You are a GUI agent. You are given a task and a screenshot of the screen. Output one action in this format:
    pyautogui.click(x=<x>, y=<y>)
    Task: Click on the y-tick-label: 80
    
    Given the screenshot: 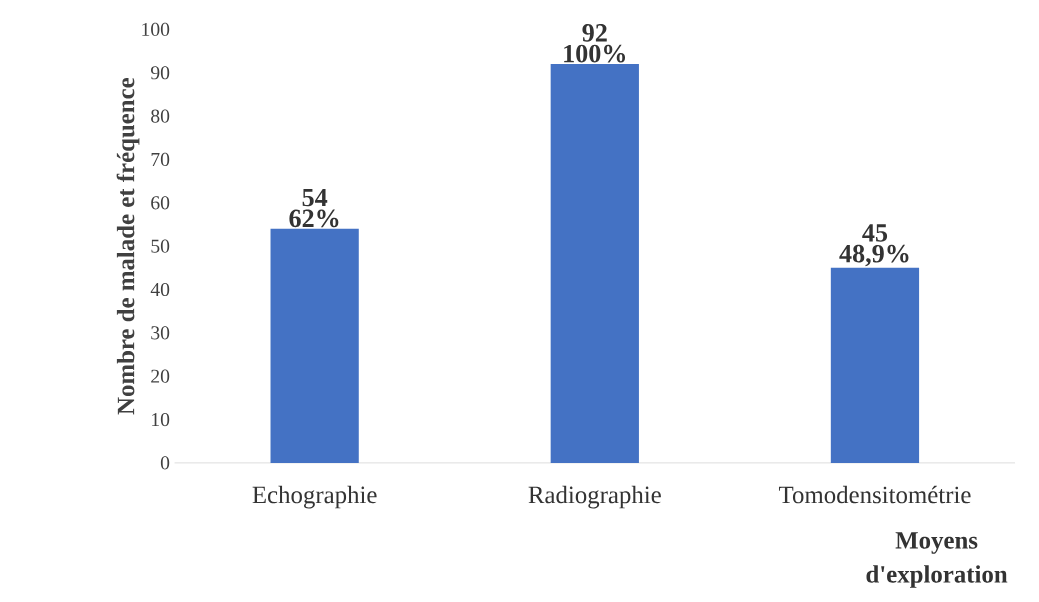 What is the action you would take?
    pyautogui.click(x=160, y=116)
    